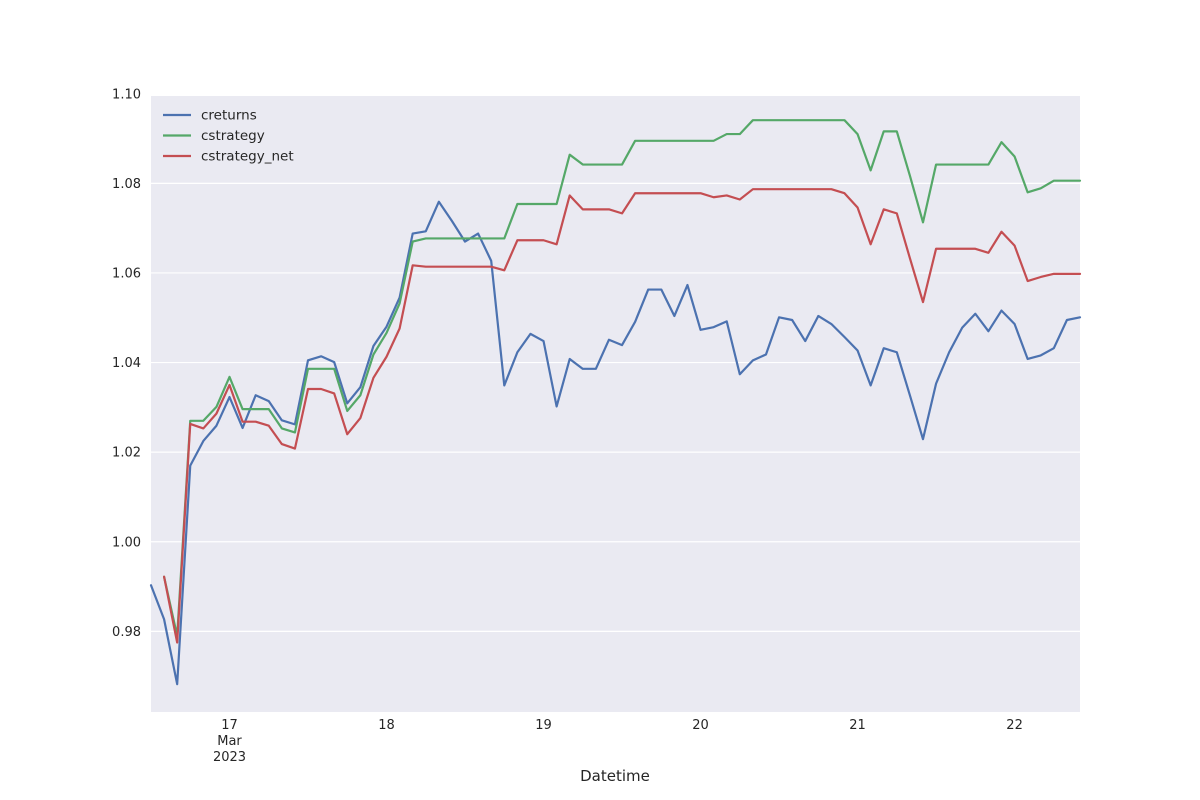 This screenshot has width=1200, height=800. What do you see at coordinates (126, 184) in the screenshot?
I see `y-tick-label: 1.08` at bounding box center [126, 184].